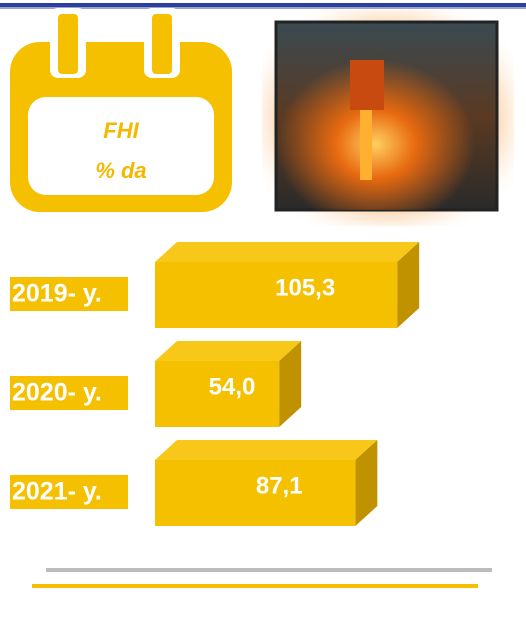 This screenshot has height=631, width=526. What do you see at coordinates (279, 485) in the screenshot?
I see `value-label: 87,1` at bounding box center [279, 485].